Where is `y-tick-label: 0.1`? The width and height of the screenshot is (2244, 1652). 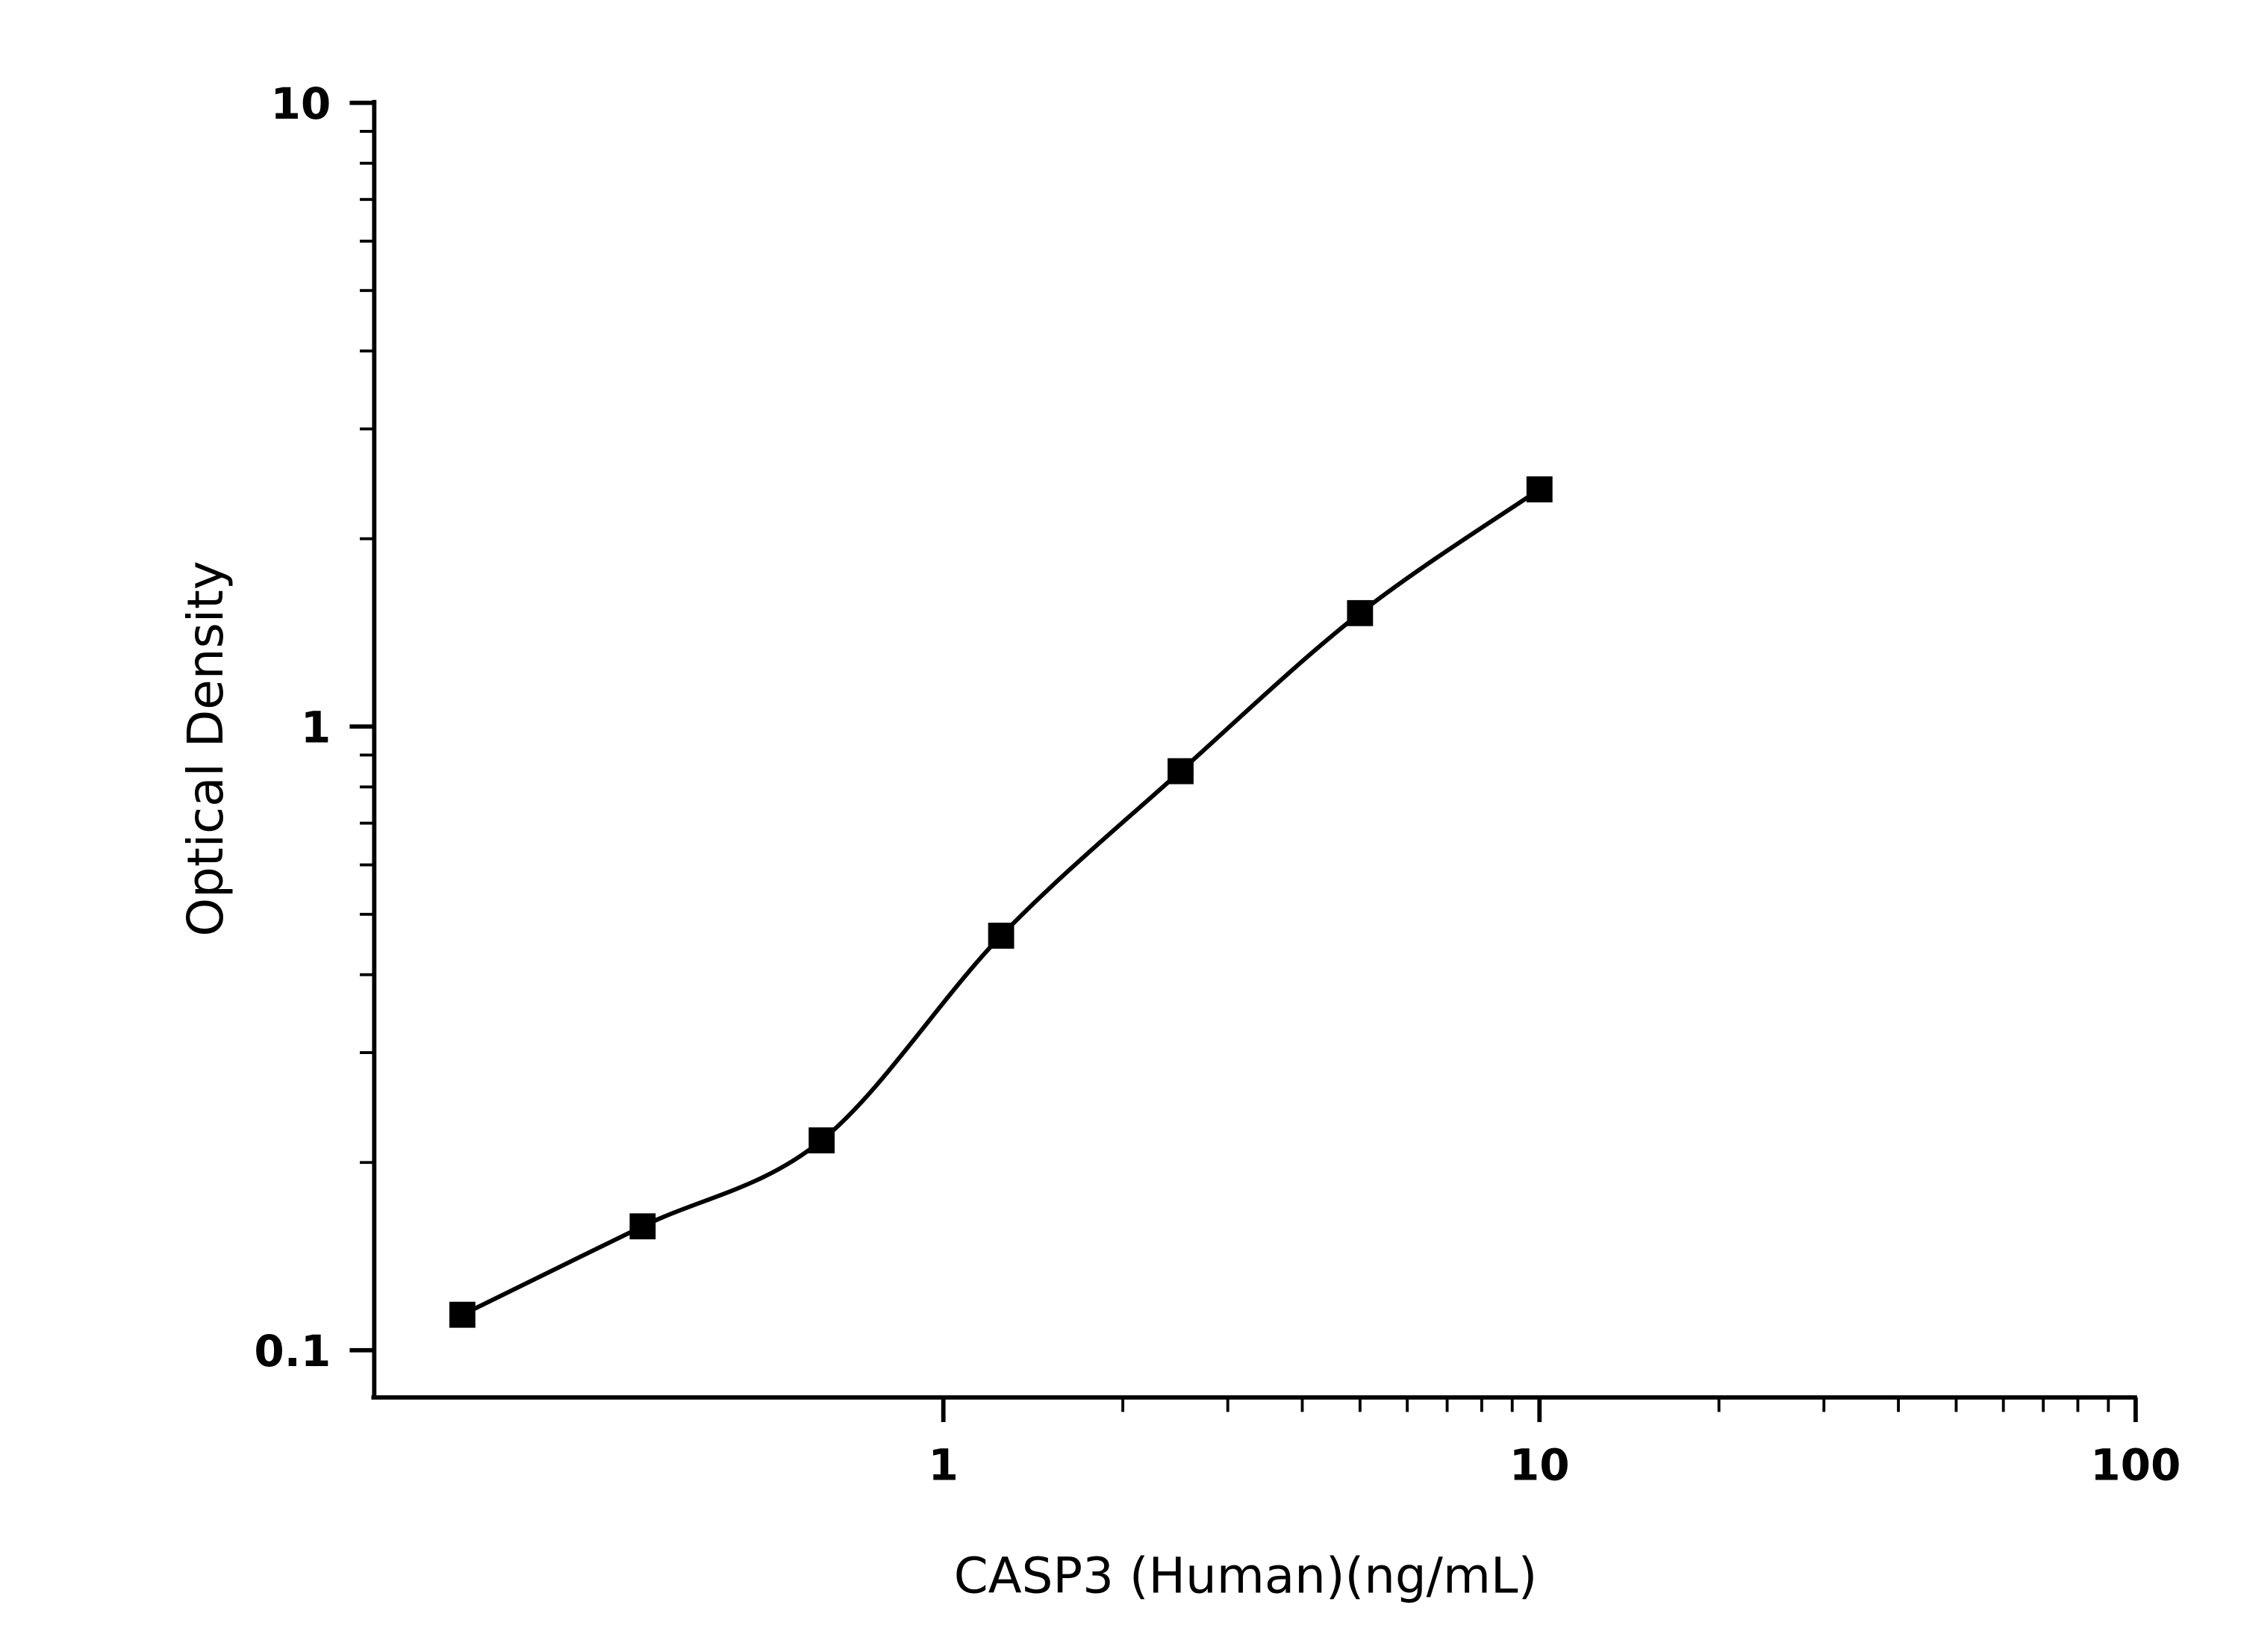
y-tick-label: 0.1 is located at coordinates (292, 1352).